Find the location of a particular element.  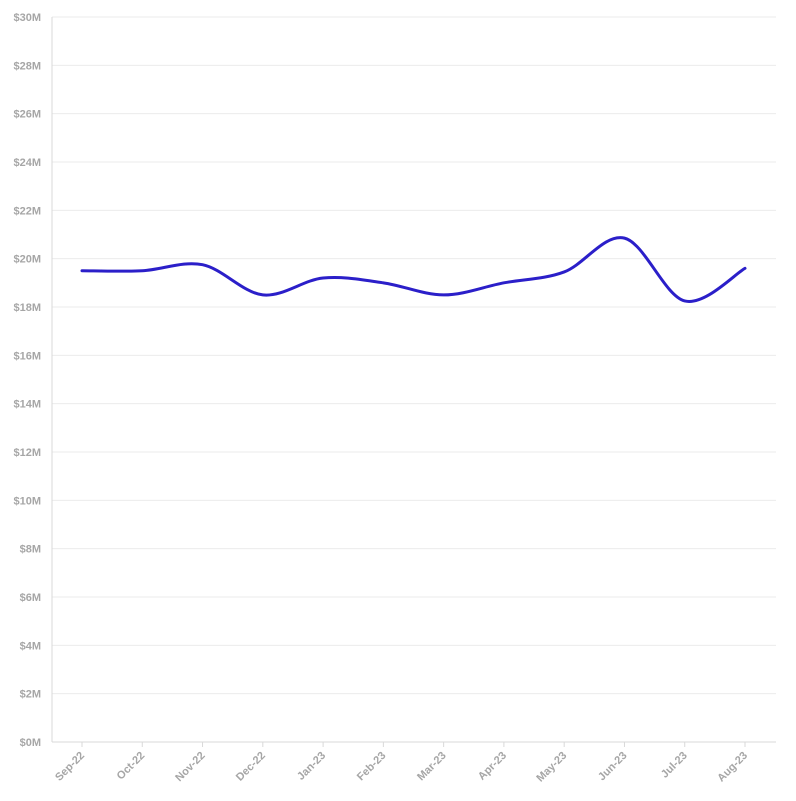

y-tick-label: $12M is located at coordinates (27, 453).